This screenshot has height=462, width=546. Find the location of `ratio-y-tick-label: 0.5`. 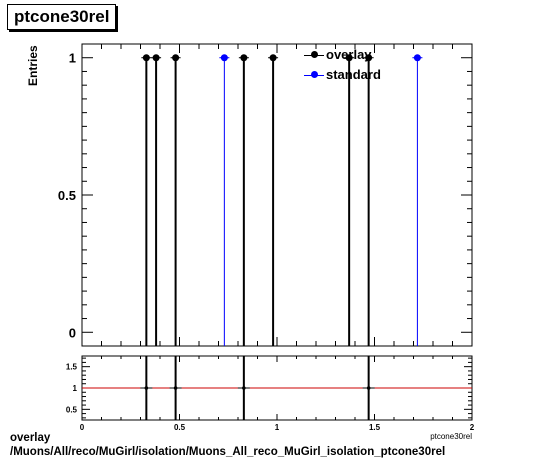

ratio-y-tick-label: 0.5 is located at coordinates (72, 409).